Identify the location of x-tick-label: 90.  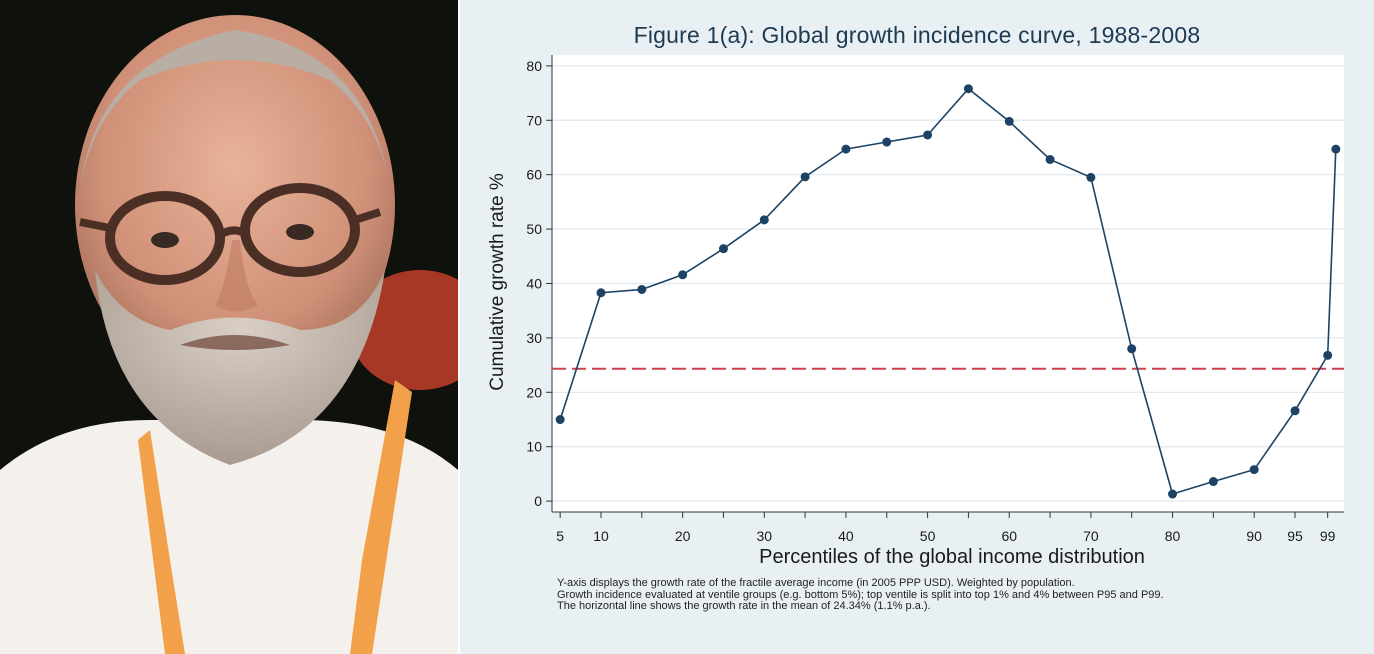
(1254, 536).